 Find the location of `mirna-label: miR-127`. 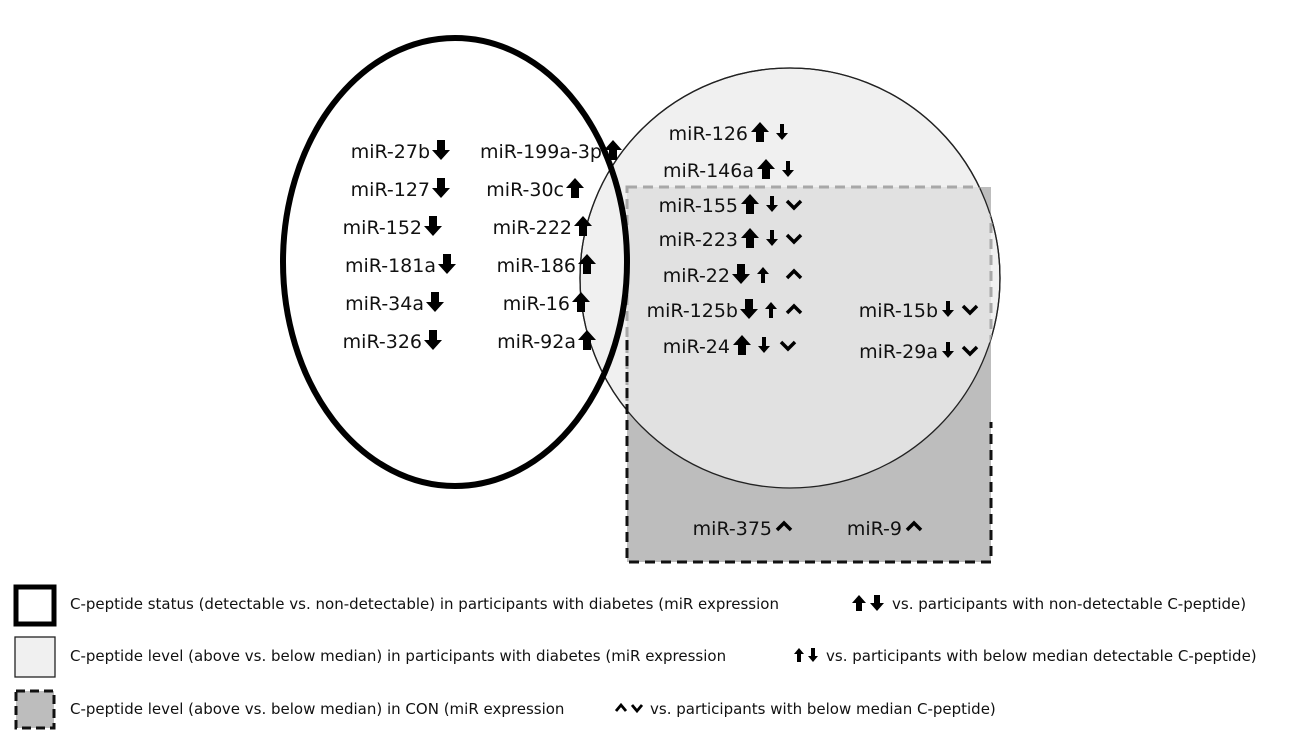

mirna-label: miR-127 is located at coordinates (390, 190).